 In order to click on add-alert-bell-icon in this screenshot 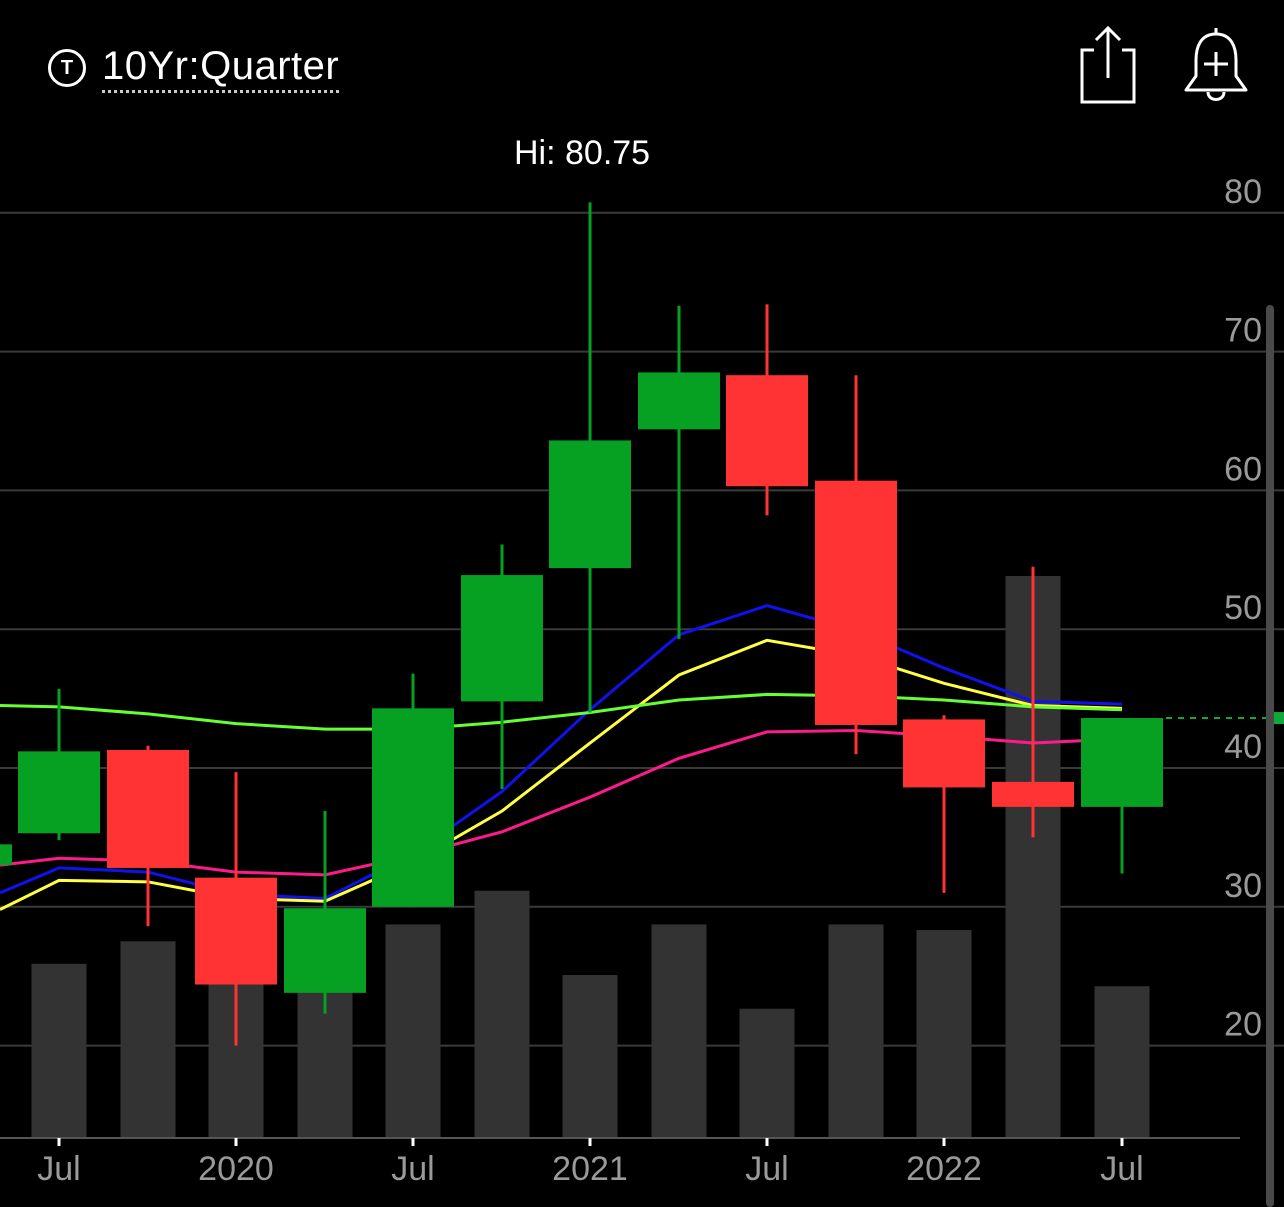, I will do `click(1216, 66)`.